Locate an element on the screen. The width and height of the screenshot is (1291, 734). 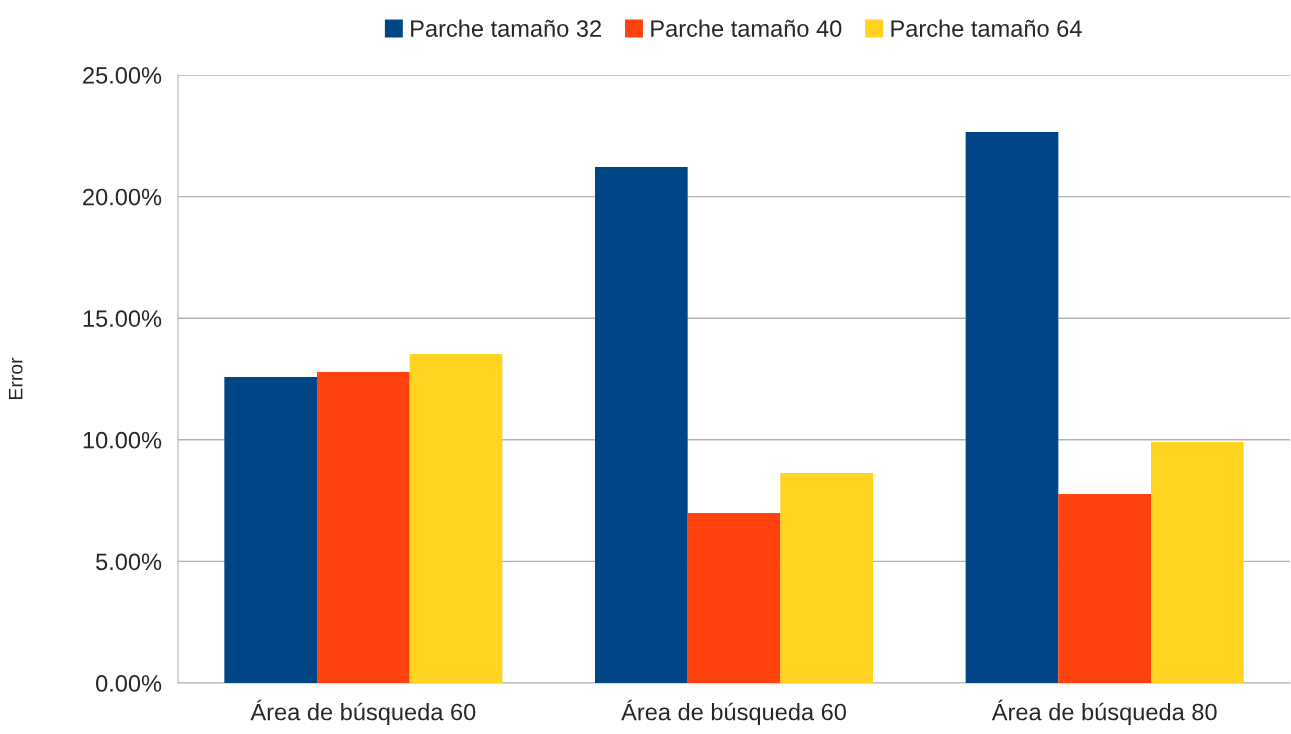
y-tick-label: 15.00% is located at coordinates (122, 318).